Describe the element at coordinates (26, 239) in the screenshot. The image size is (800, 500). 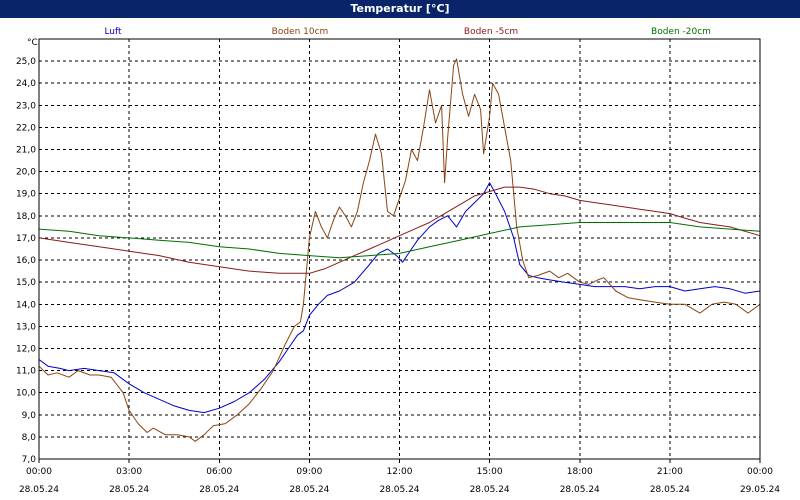
I see `y-tick-label: 17,0` at that location.